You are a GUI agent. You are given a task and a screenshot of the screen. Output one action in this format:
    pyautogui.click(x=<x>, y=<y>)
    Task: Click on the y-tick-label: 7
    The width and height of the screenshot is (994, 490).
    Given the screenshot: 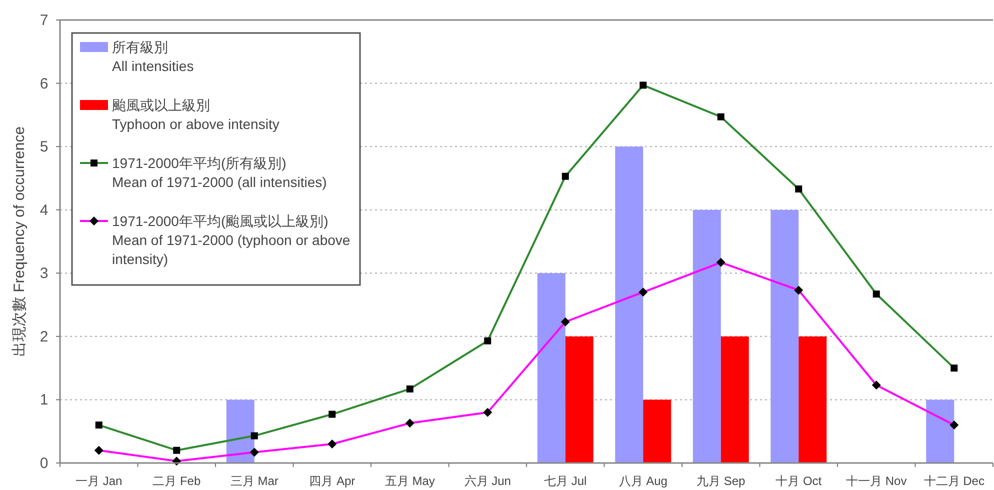 What is the action you would take?
    pyautogui.click(x=44, y=20)
    